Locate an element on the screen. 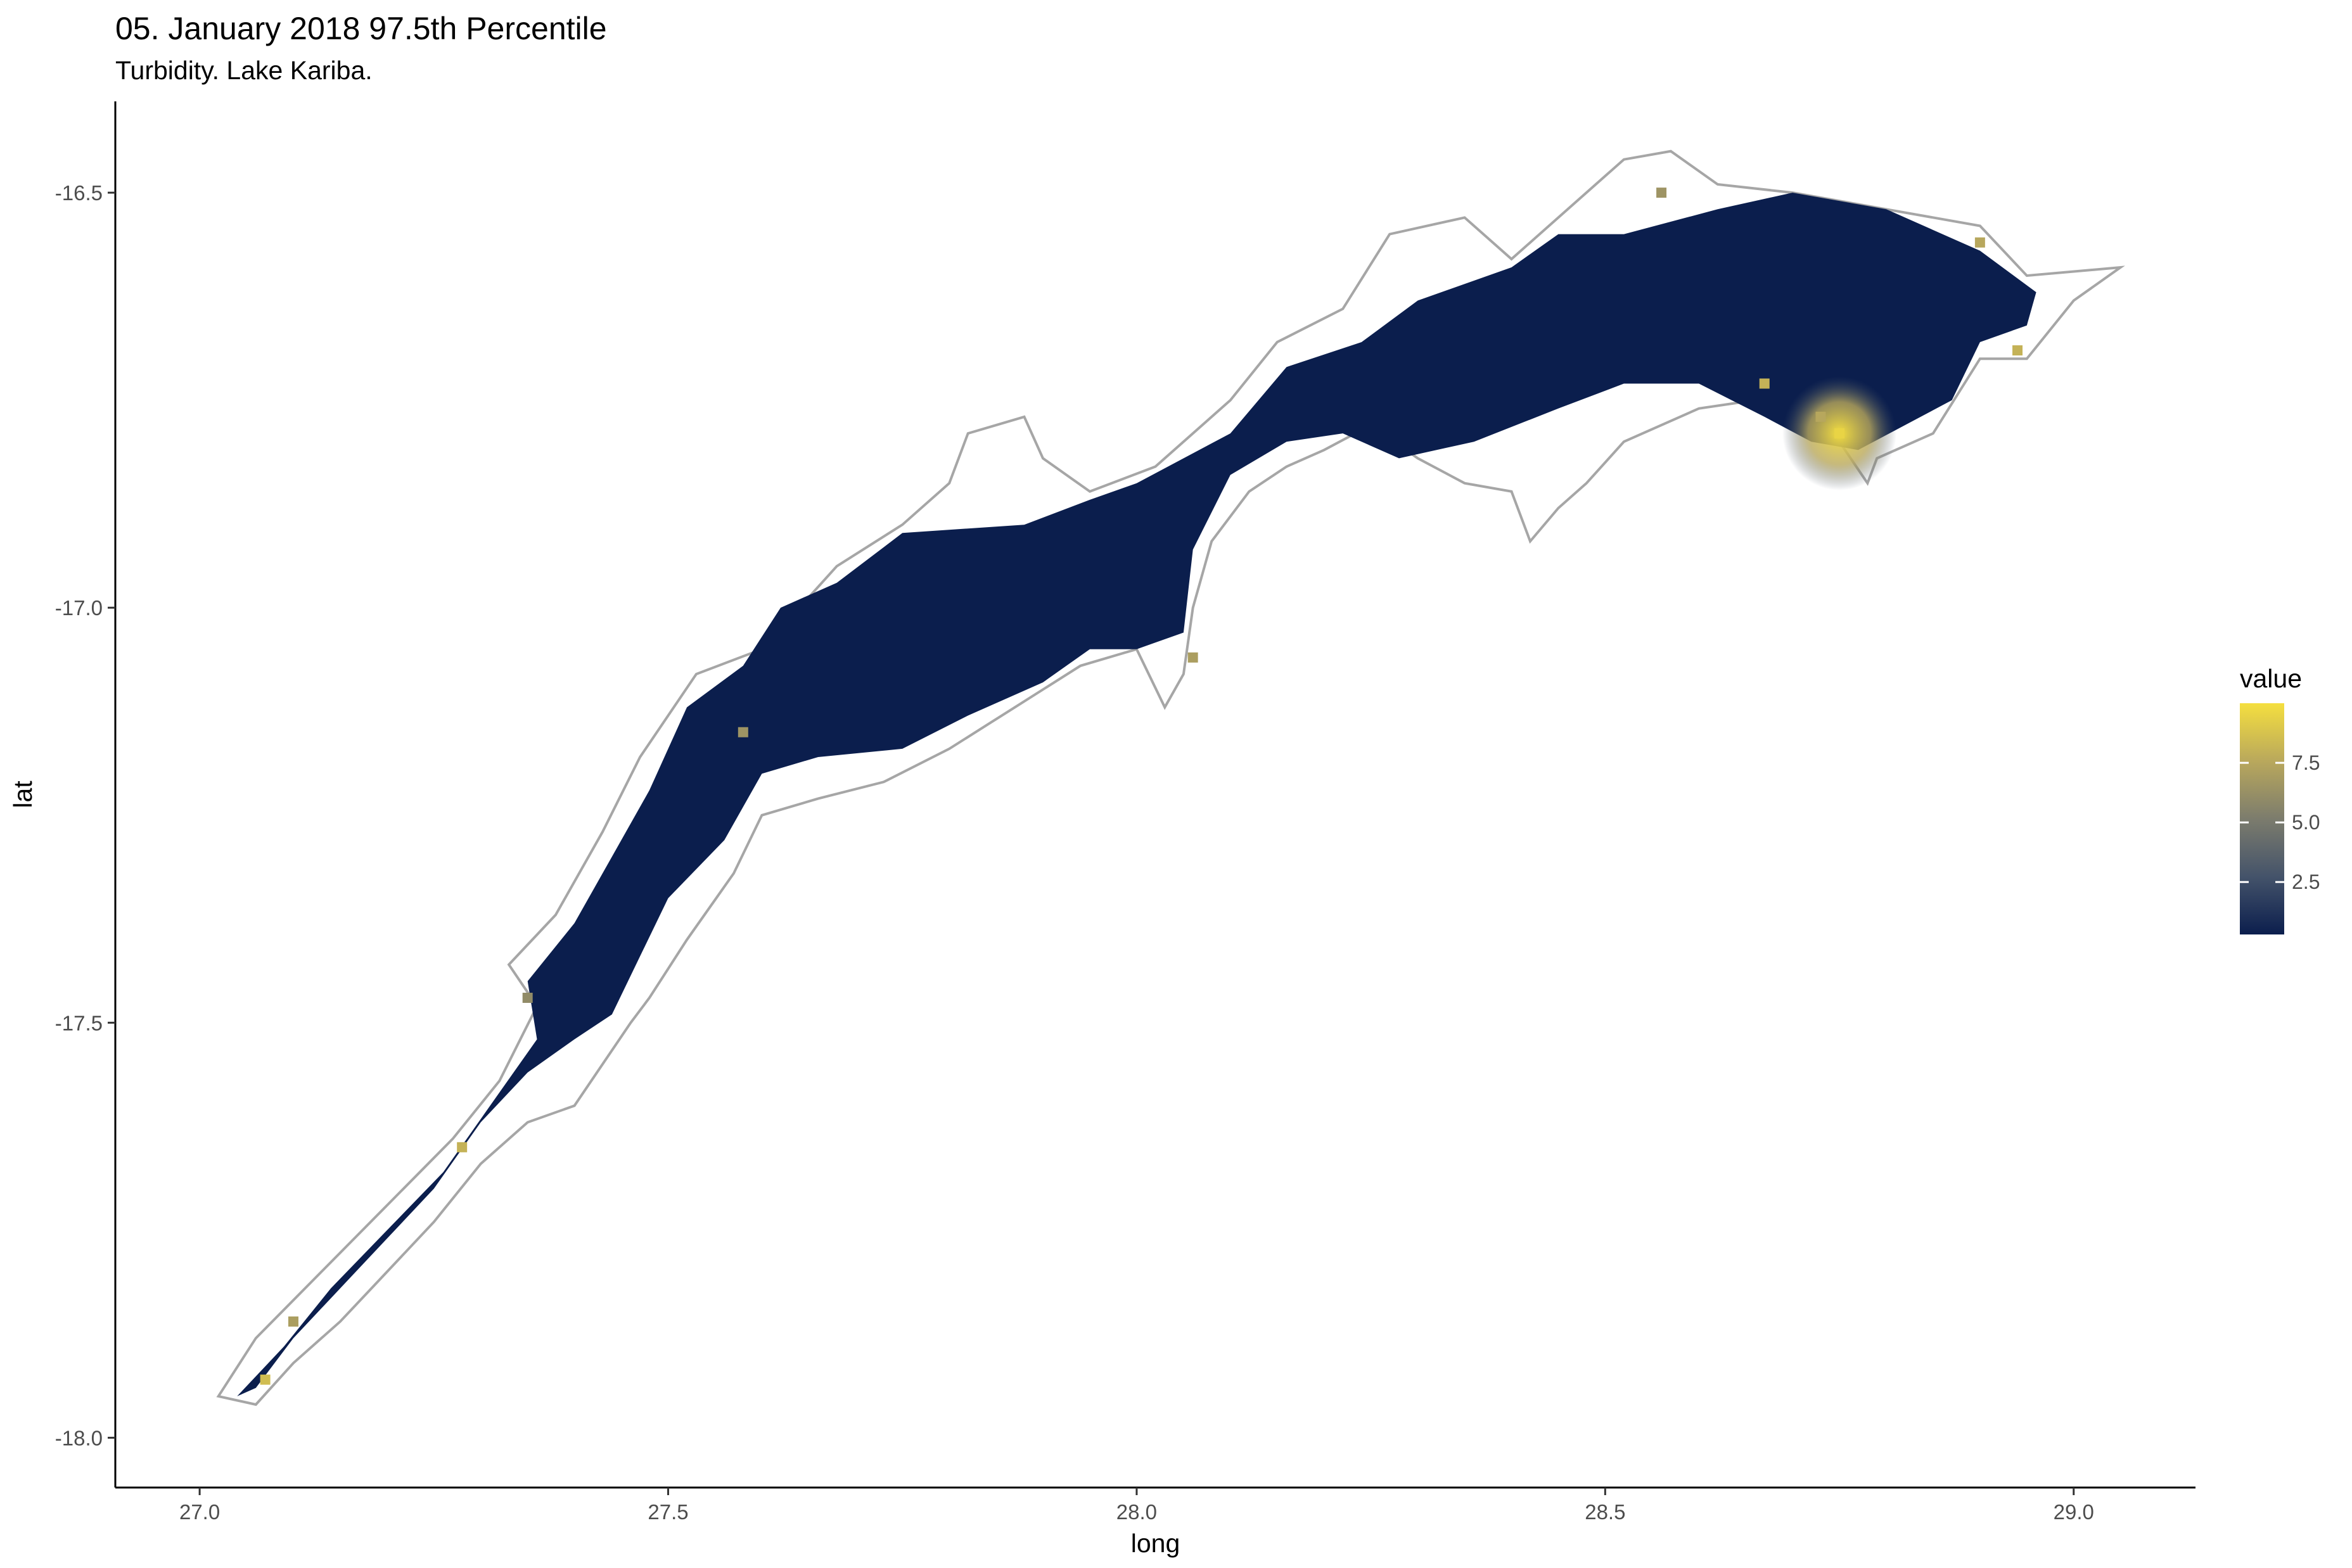 This screenshot has height=1568, width=2352. legend-ticks: 2.5 5.0 7.5 is located at coordinates (2280, 822).